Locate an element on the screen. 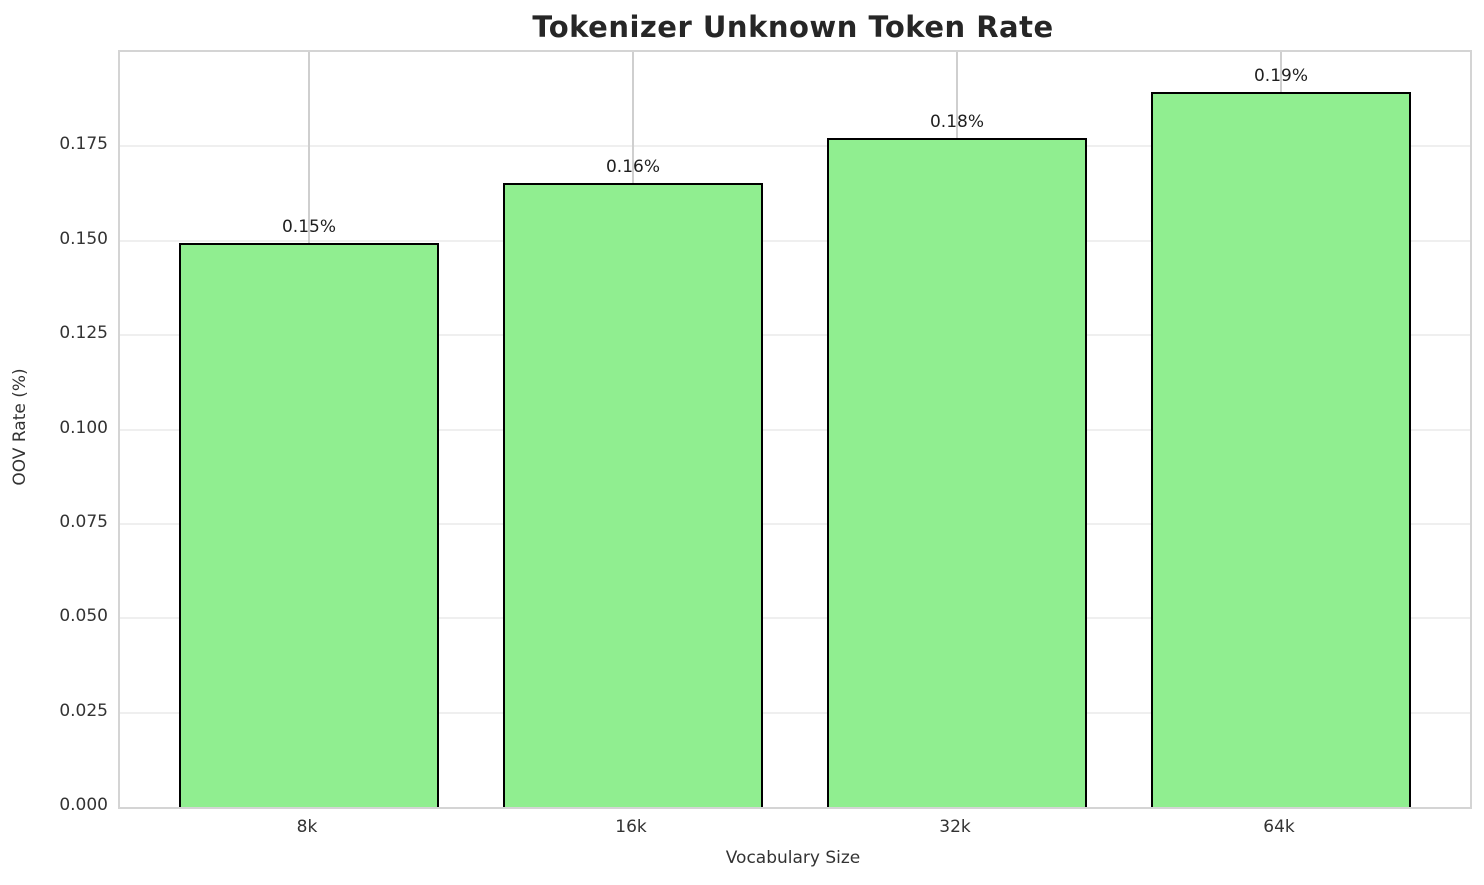 Image resolution: width=1484 pixels, height=885 pixels. bar-16k is located at coordinates (633, 495).